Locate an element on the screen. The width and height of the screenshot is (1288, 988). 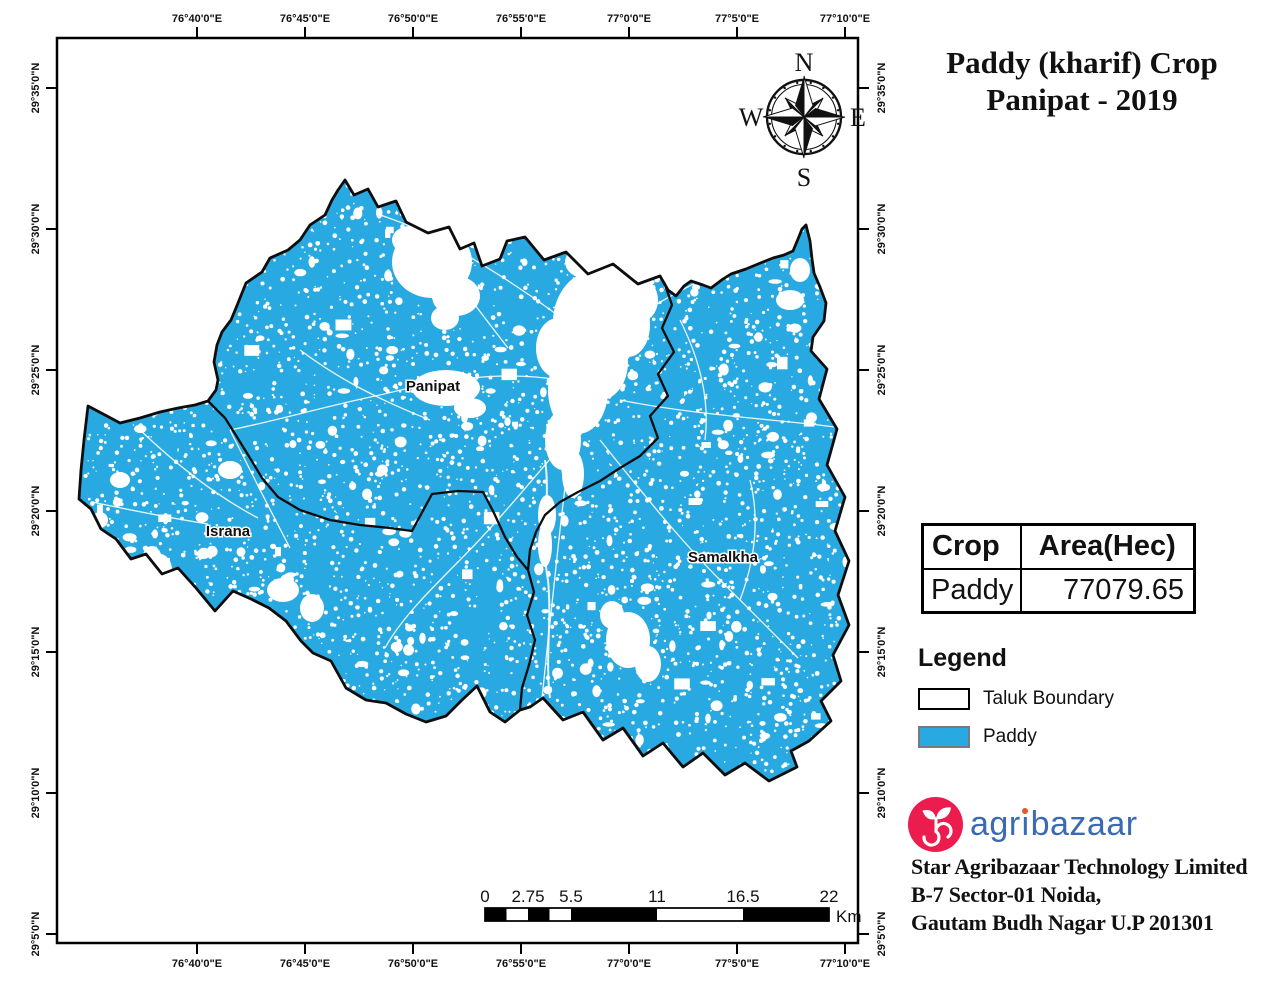
legend-title: Legend is located at coordinates (962, 658).